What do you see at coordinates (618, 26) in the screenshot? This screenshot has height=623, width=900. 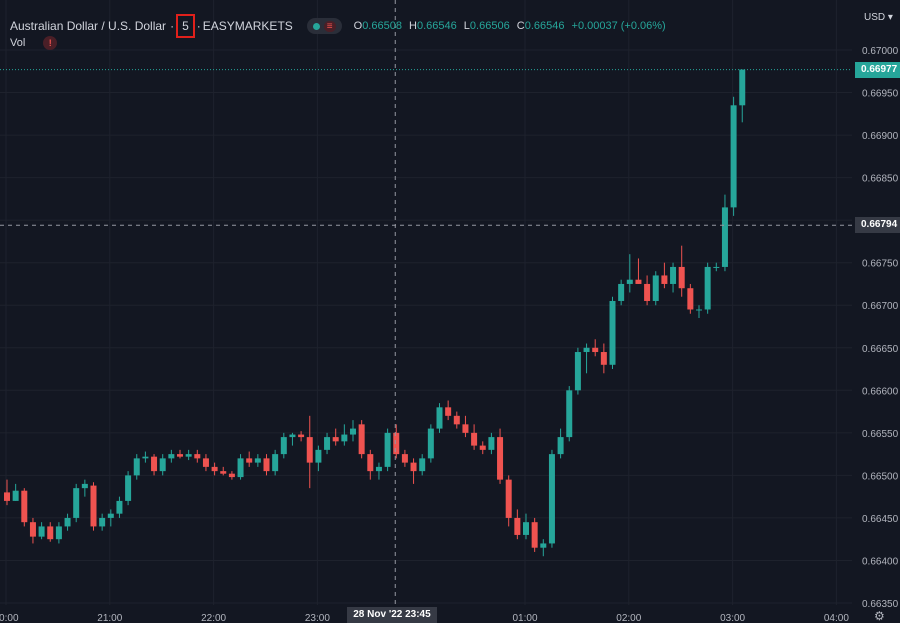 I see `change-value: +0.00037 (+0.06%)` at bounding box center [618, 26].